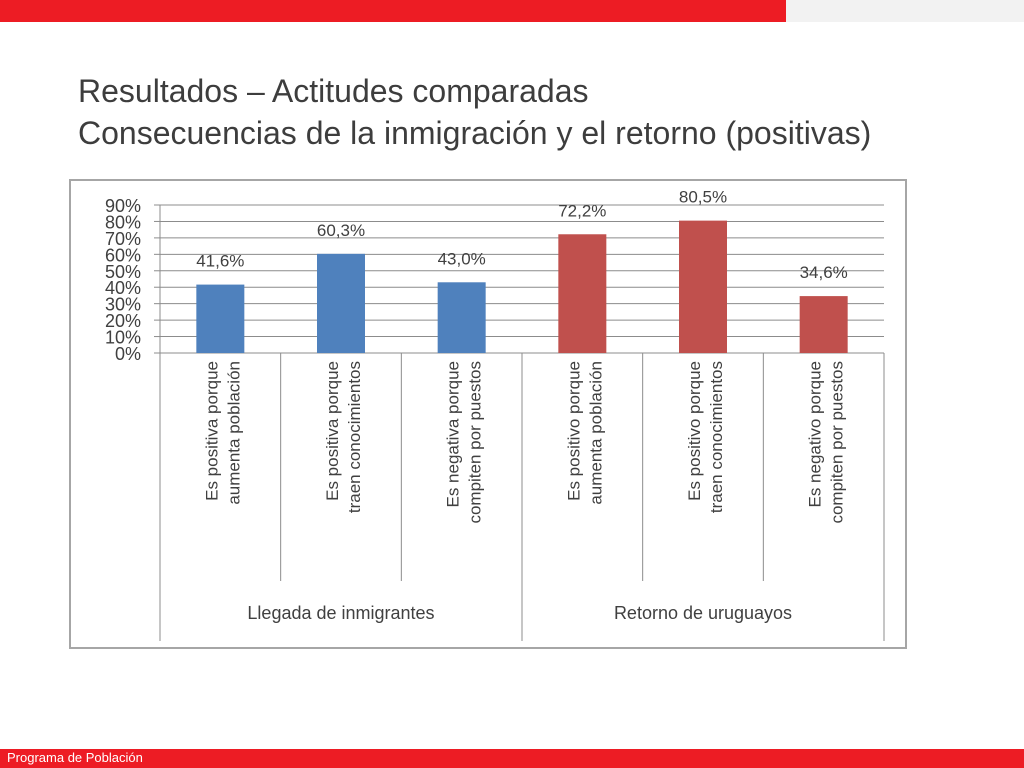 The image size is (1024, 768). Describe the element at coordinates (123, 206) in the screenshot. I see `y-tick-label: 90%` at that location.